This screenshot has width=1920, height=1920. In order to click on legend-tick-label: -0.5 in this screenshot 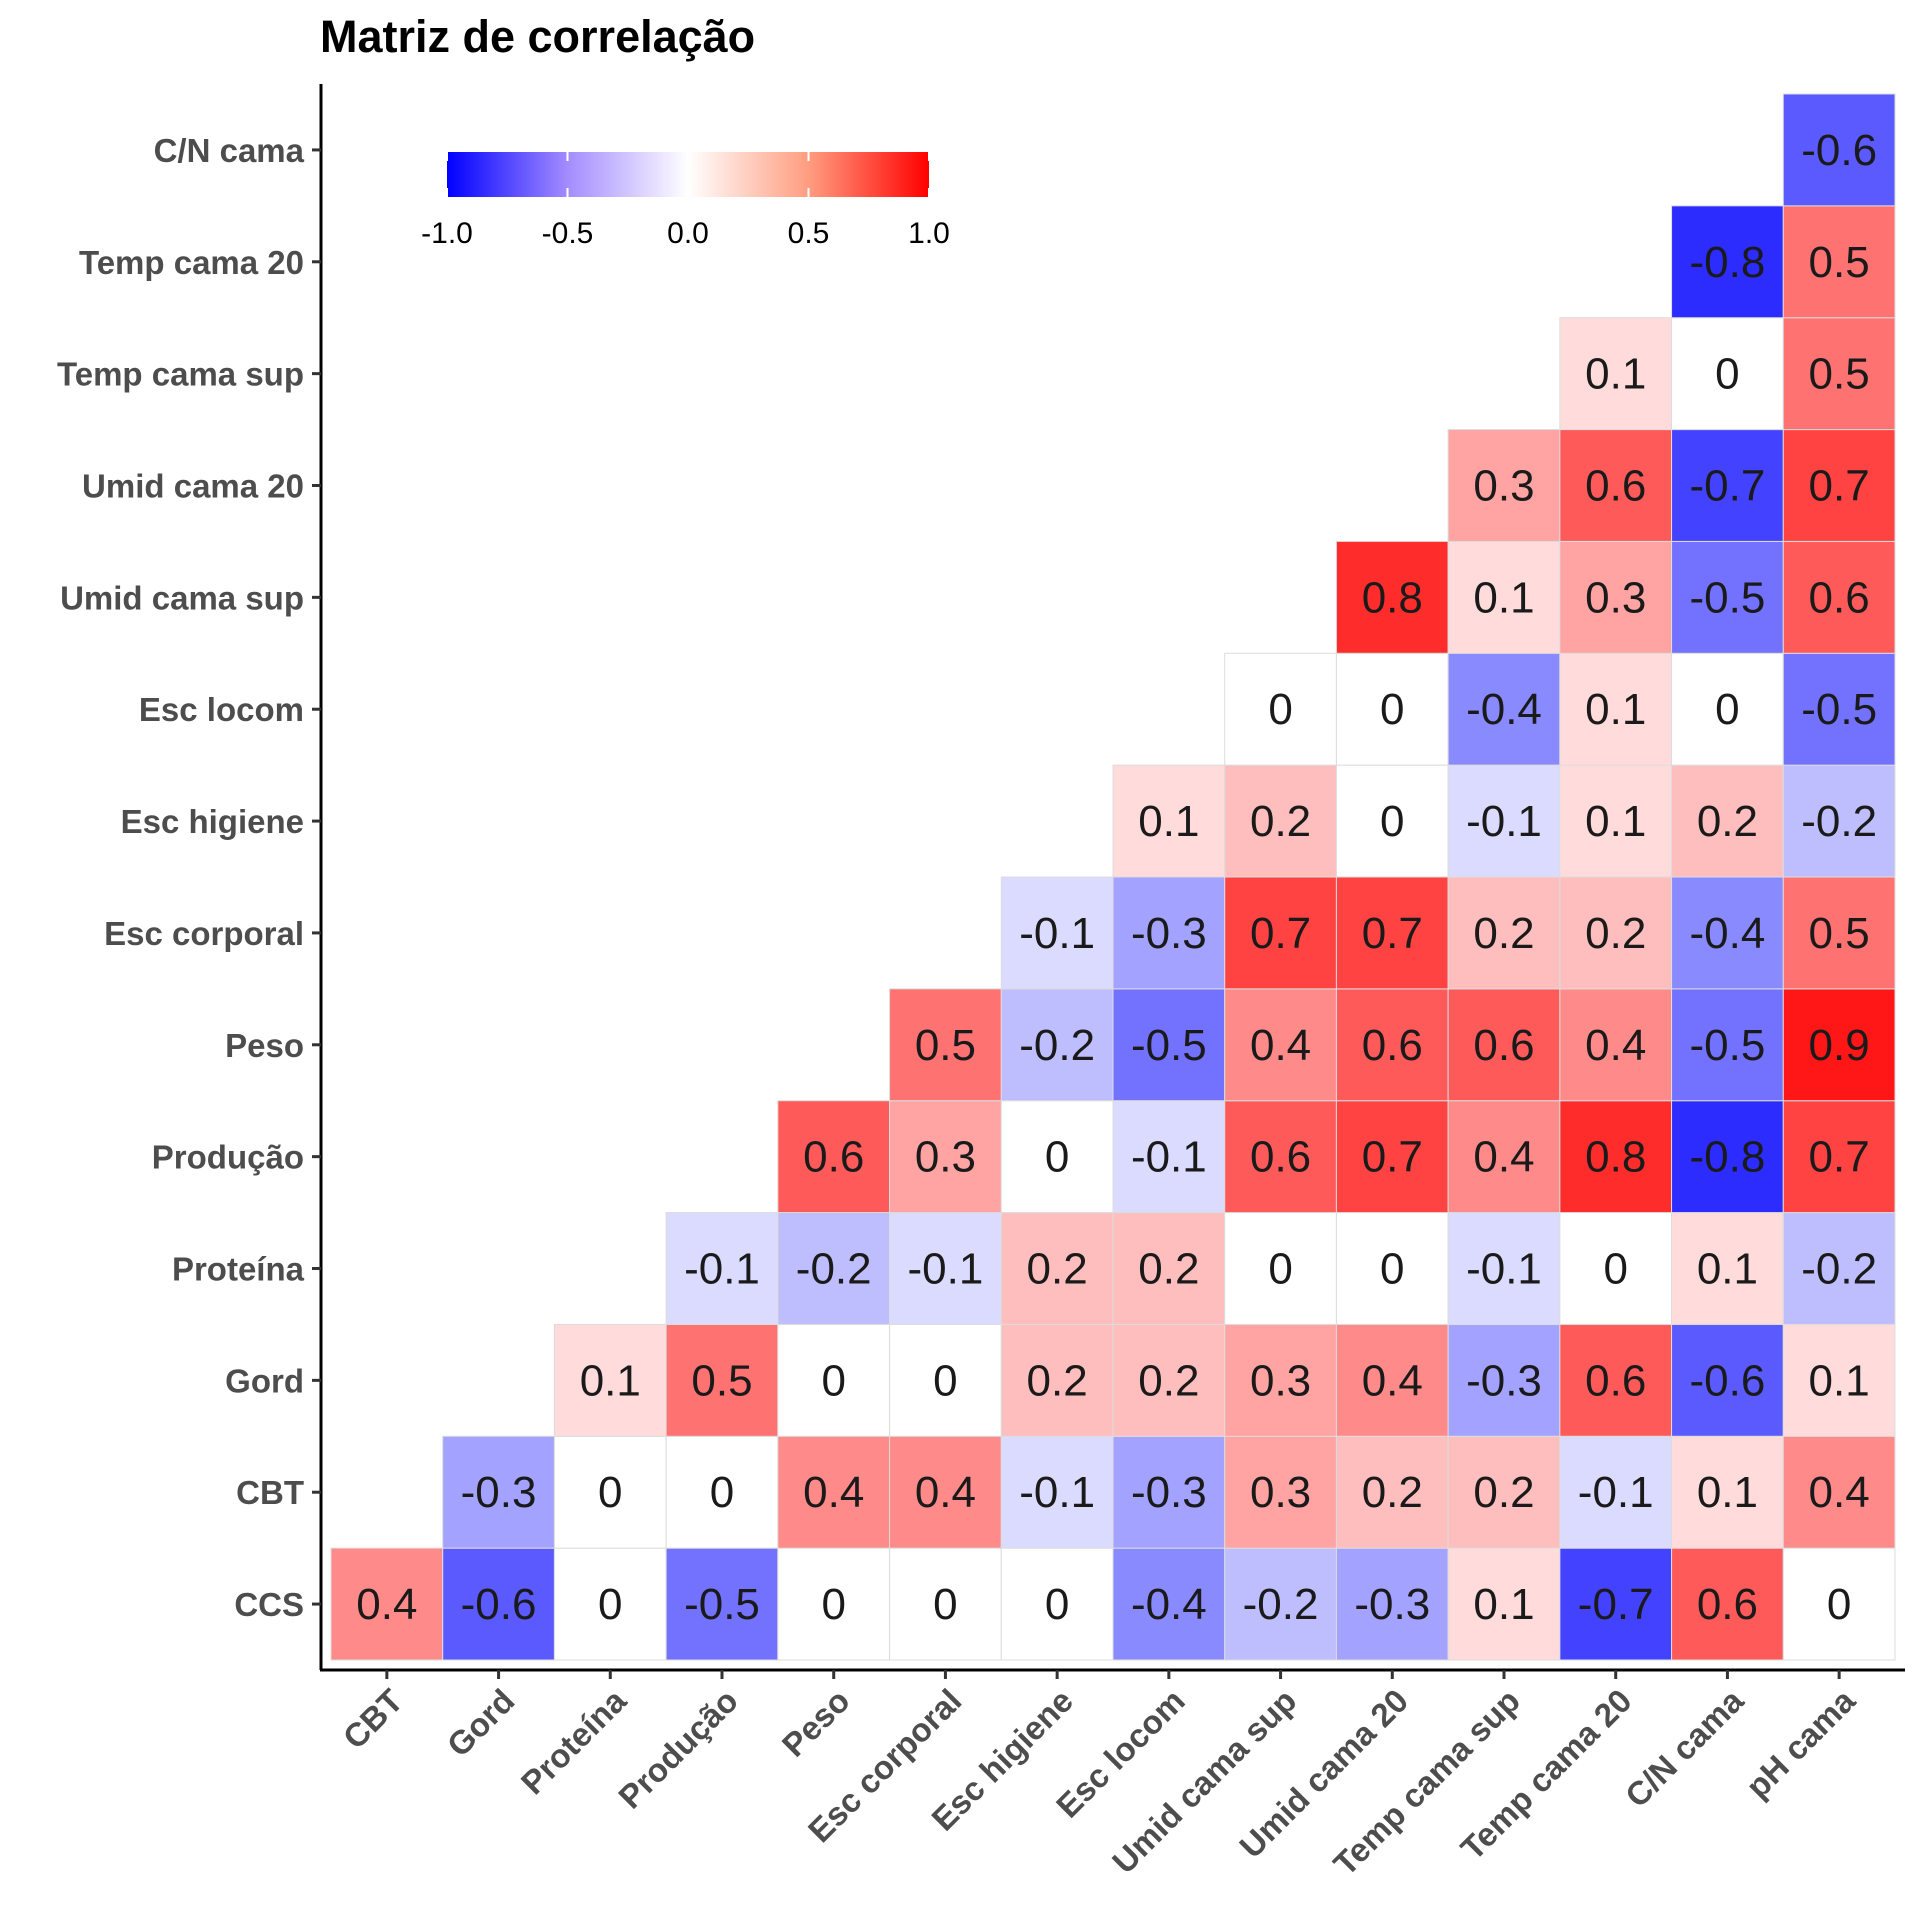, I will do `click(568, 233)`.